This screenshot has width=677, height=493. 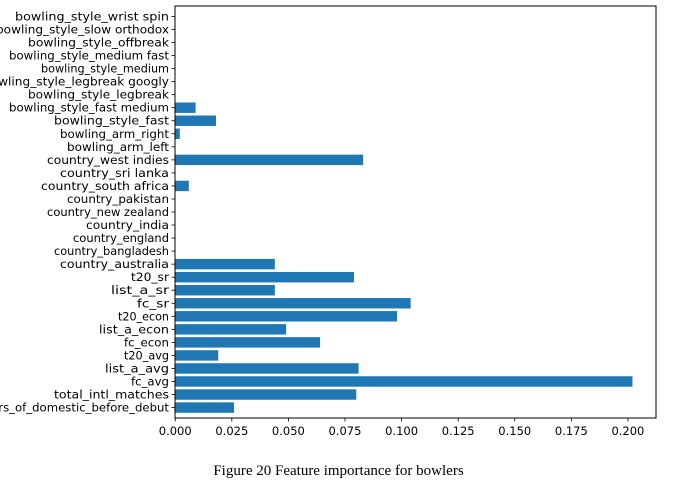 I want to click on bar-bowling-style-fast, so click(x=195, y=120).